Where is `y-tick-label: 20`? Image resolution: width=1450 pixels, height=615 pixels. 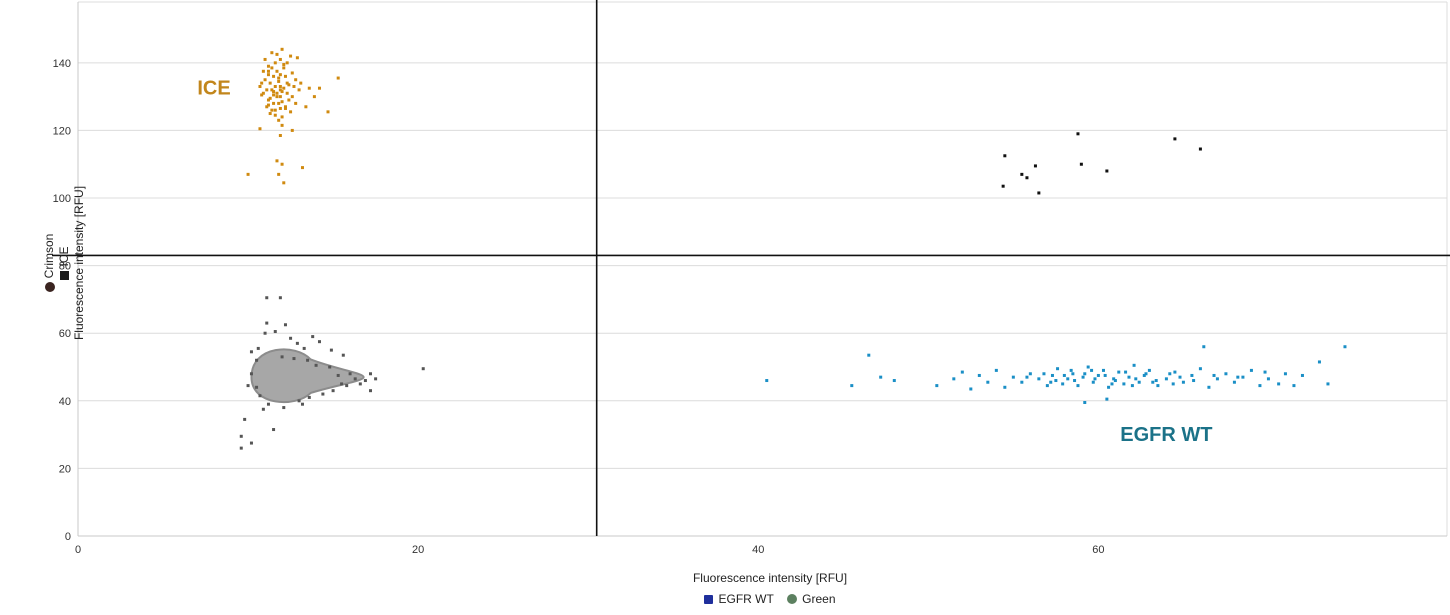 y-tick-label: 20 is located at coordinates (65, 469).